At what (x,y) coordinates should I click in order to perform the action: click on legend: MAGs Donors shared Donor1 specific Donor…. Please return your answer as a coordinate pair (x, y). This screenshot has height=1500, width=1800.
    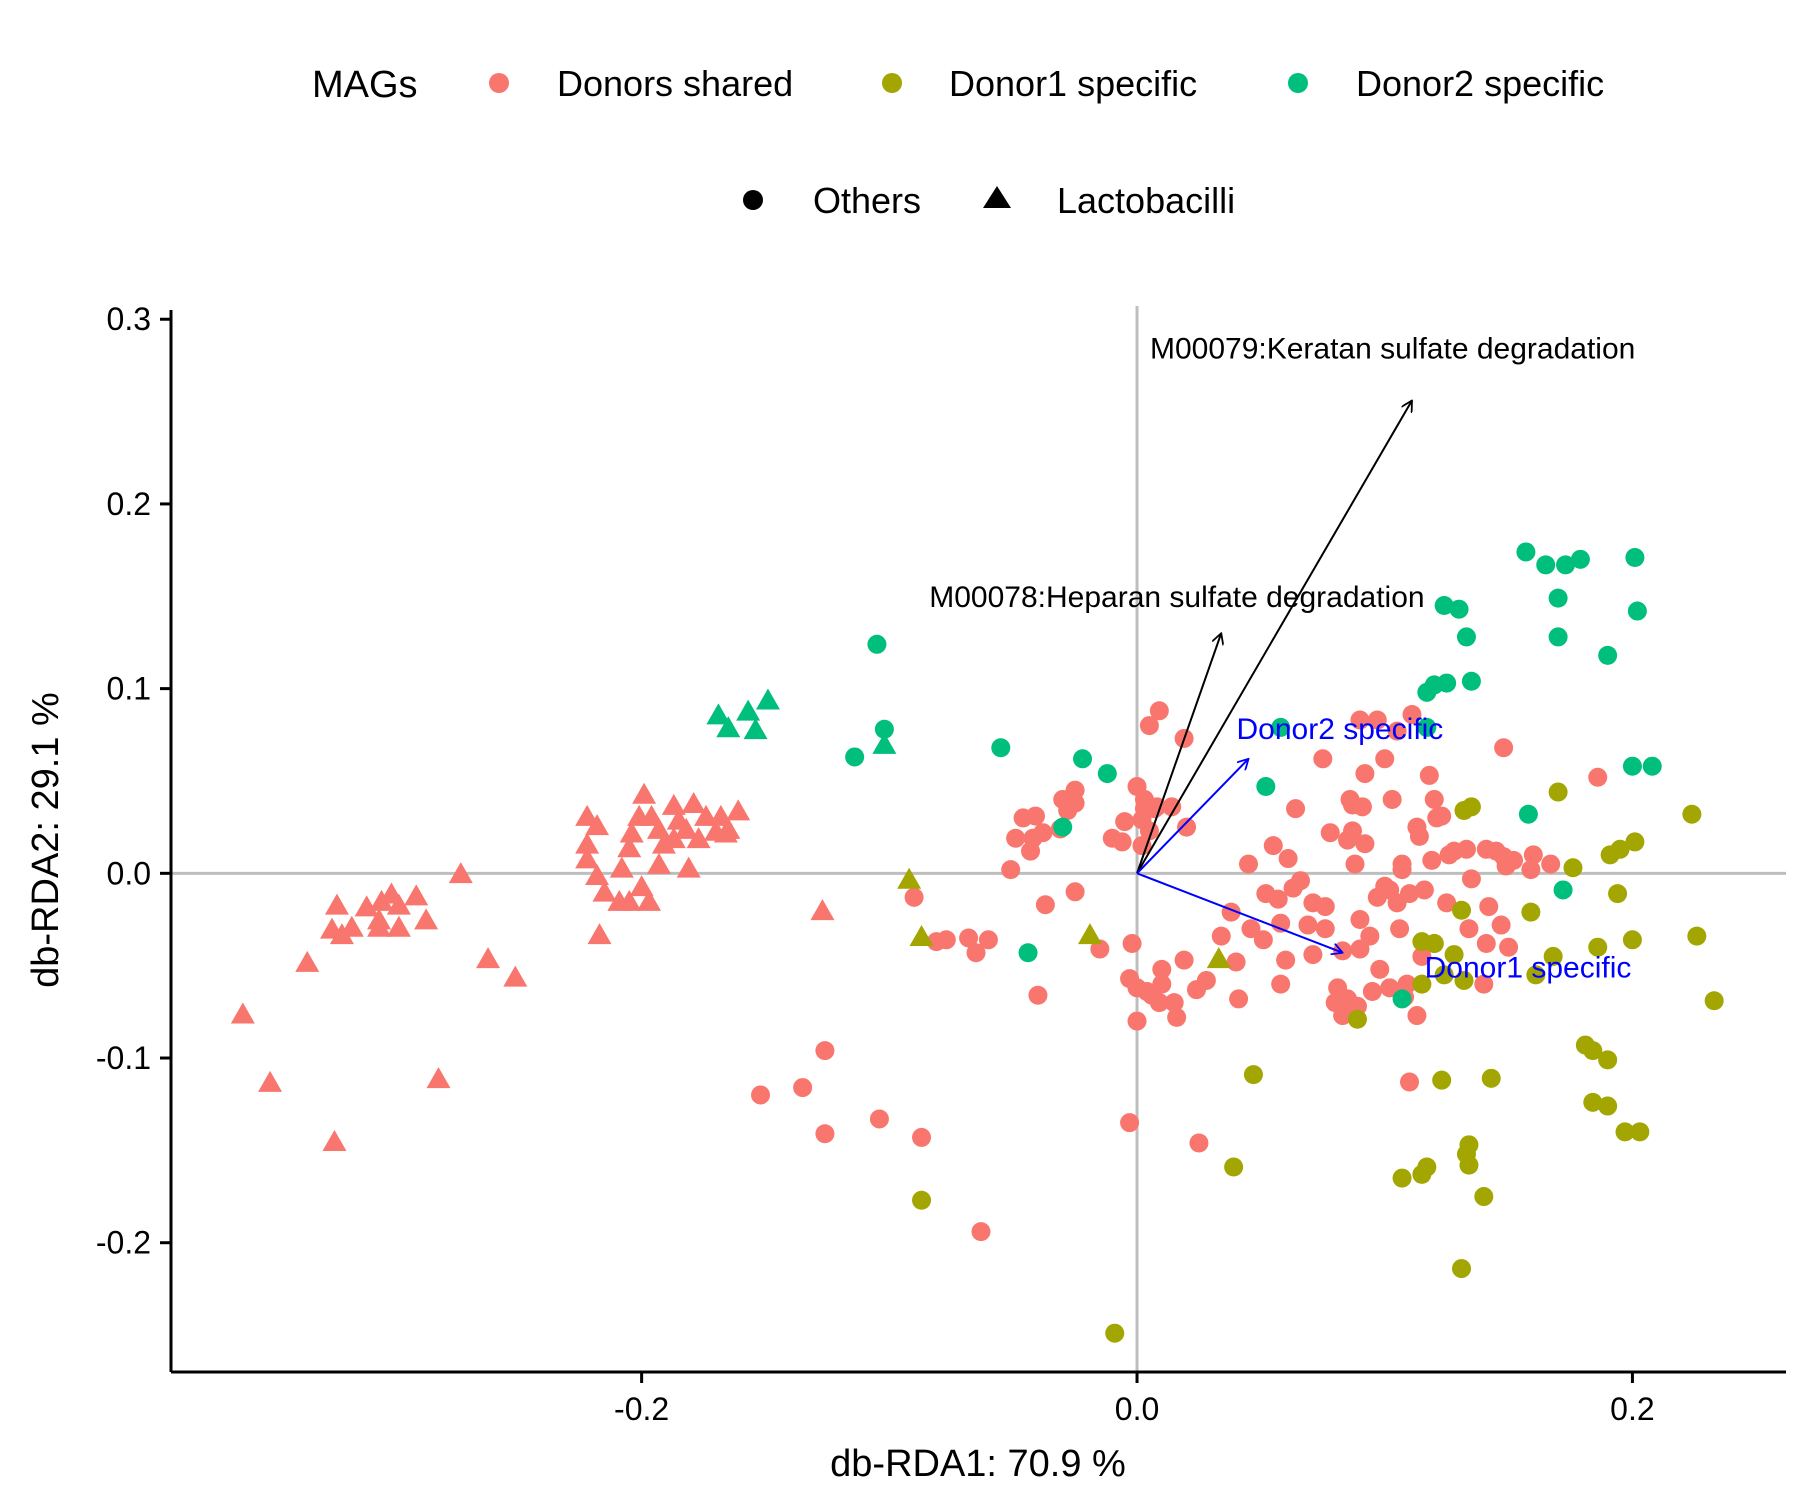
    Looking at the image, I should click on (958, 142).